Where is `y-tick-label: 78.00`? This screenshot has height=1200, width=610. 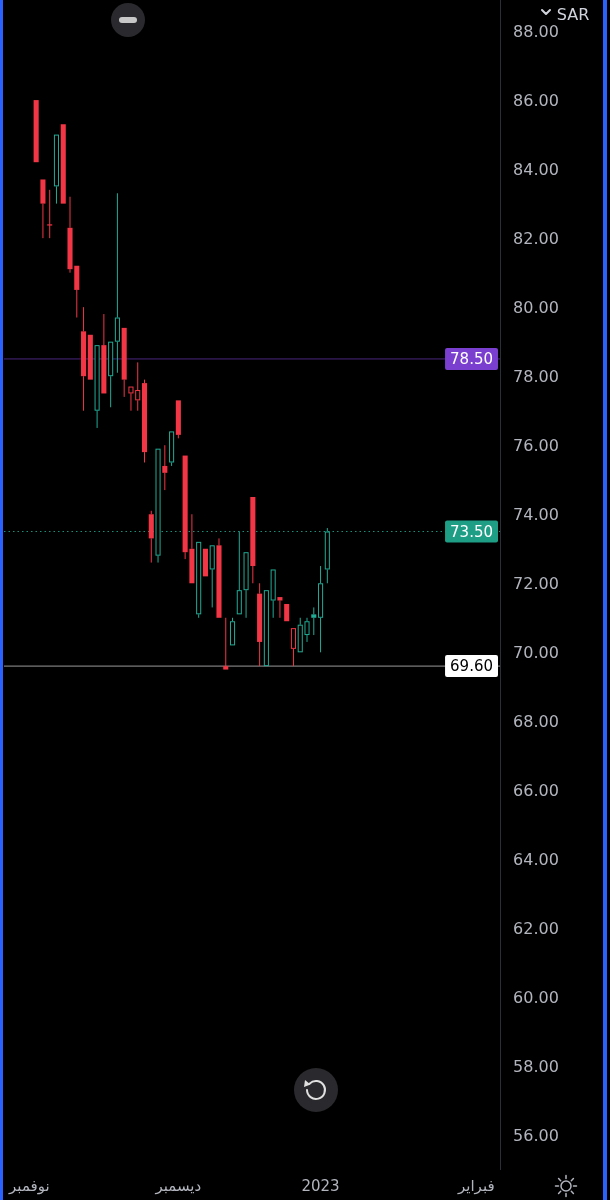
y-tick-label: 78.00 is located at coordinates (536, 376).